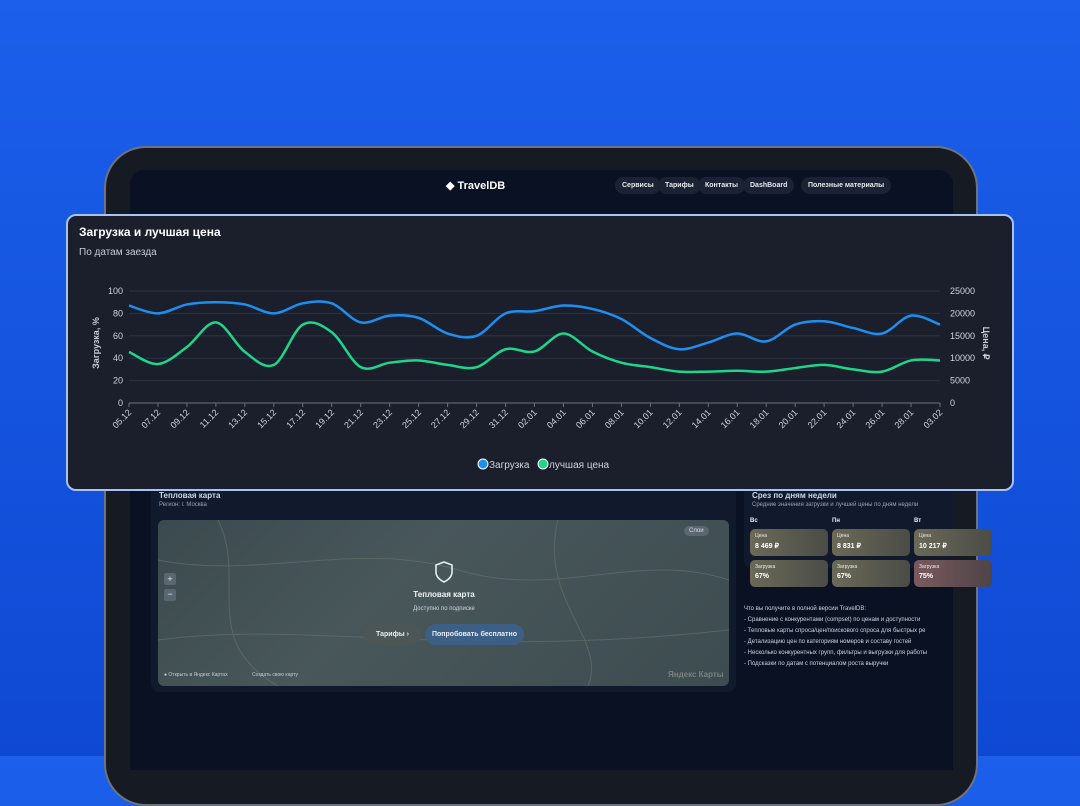  What do you see at coordinates (118, 313) in the screenshot?
I see `y-tick-label: 80` at bounding box center [118, 313].